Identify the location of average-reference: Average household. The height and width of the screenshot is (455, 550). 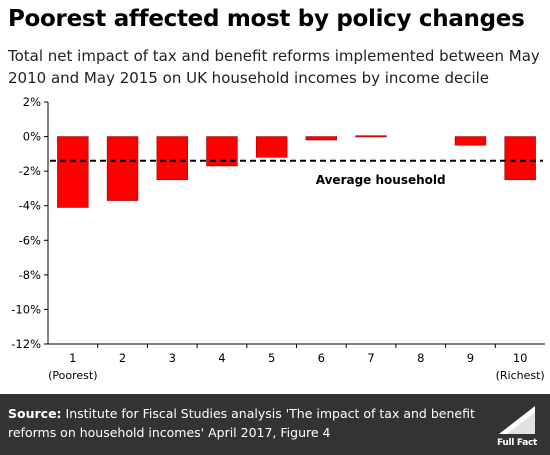
(296, 173).